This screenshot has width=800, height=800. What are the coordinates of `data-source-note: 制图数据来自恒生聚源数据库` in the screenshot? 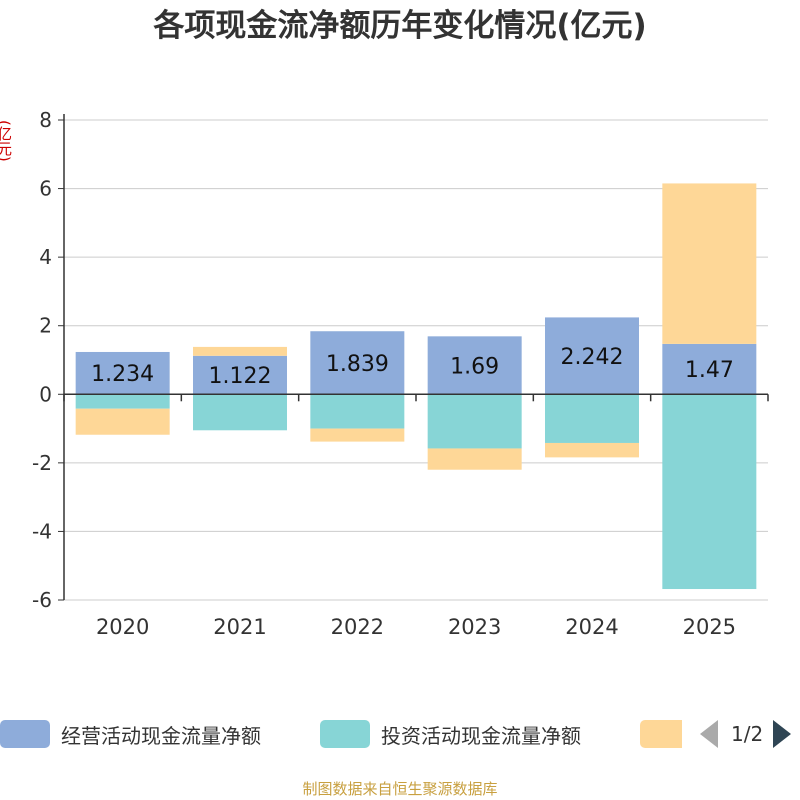 It's located at (400, 789).